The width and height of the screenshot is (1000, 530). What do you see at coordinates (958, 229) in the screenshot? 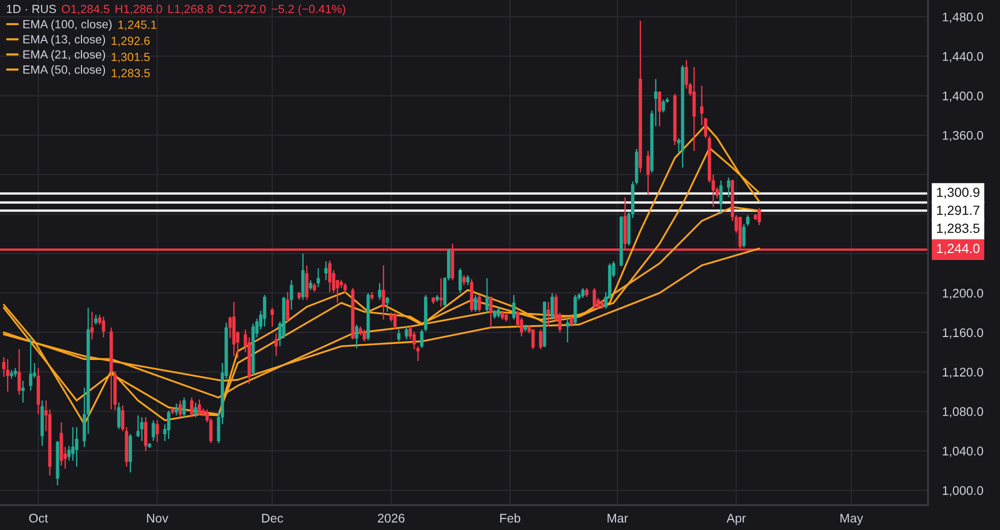
I see `legend-label: 1,283.5` at bounding box center [958, 229].